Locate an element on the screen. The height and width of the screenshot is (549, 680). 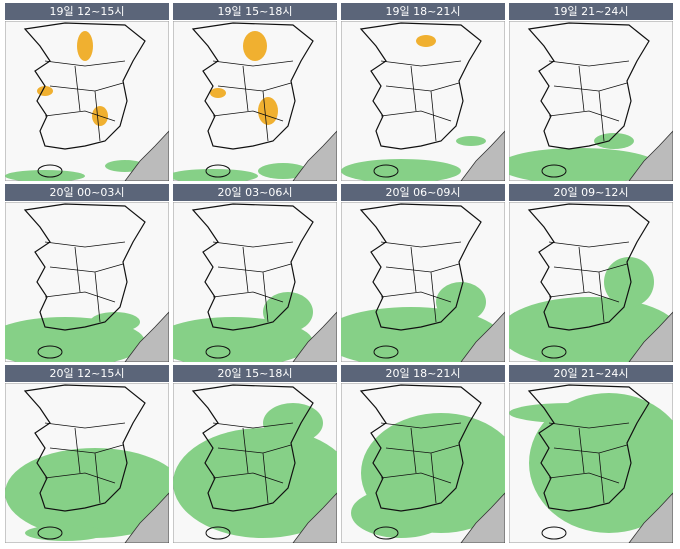
map-panel: 19일 15~18시 is located at coordinates (255, 92).